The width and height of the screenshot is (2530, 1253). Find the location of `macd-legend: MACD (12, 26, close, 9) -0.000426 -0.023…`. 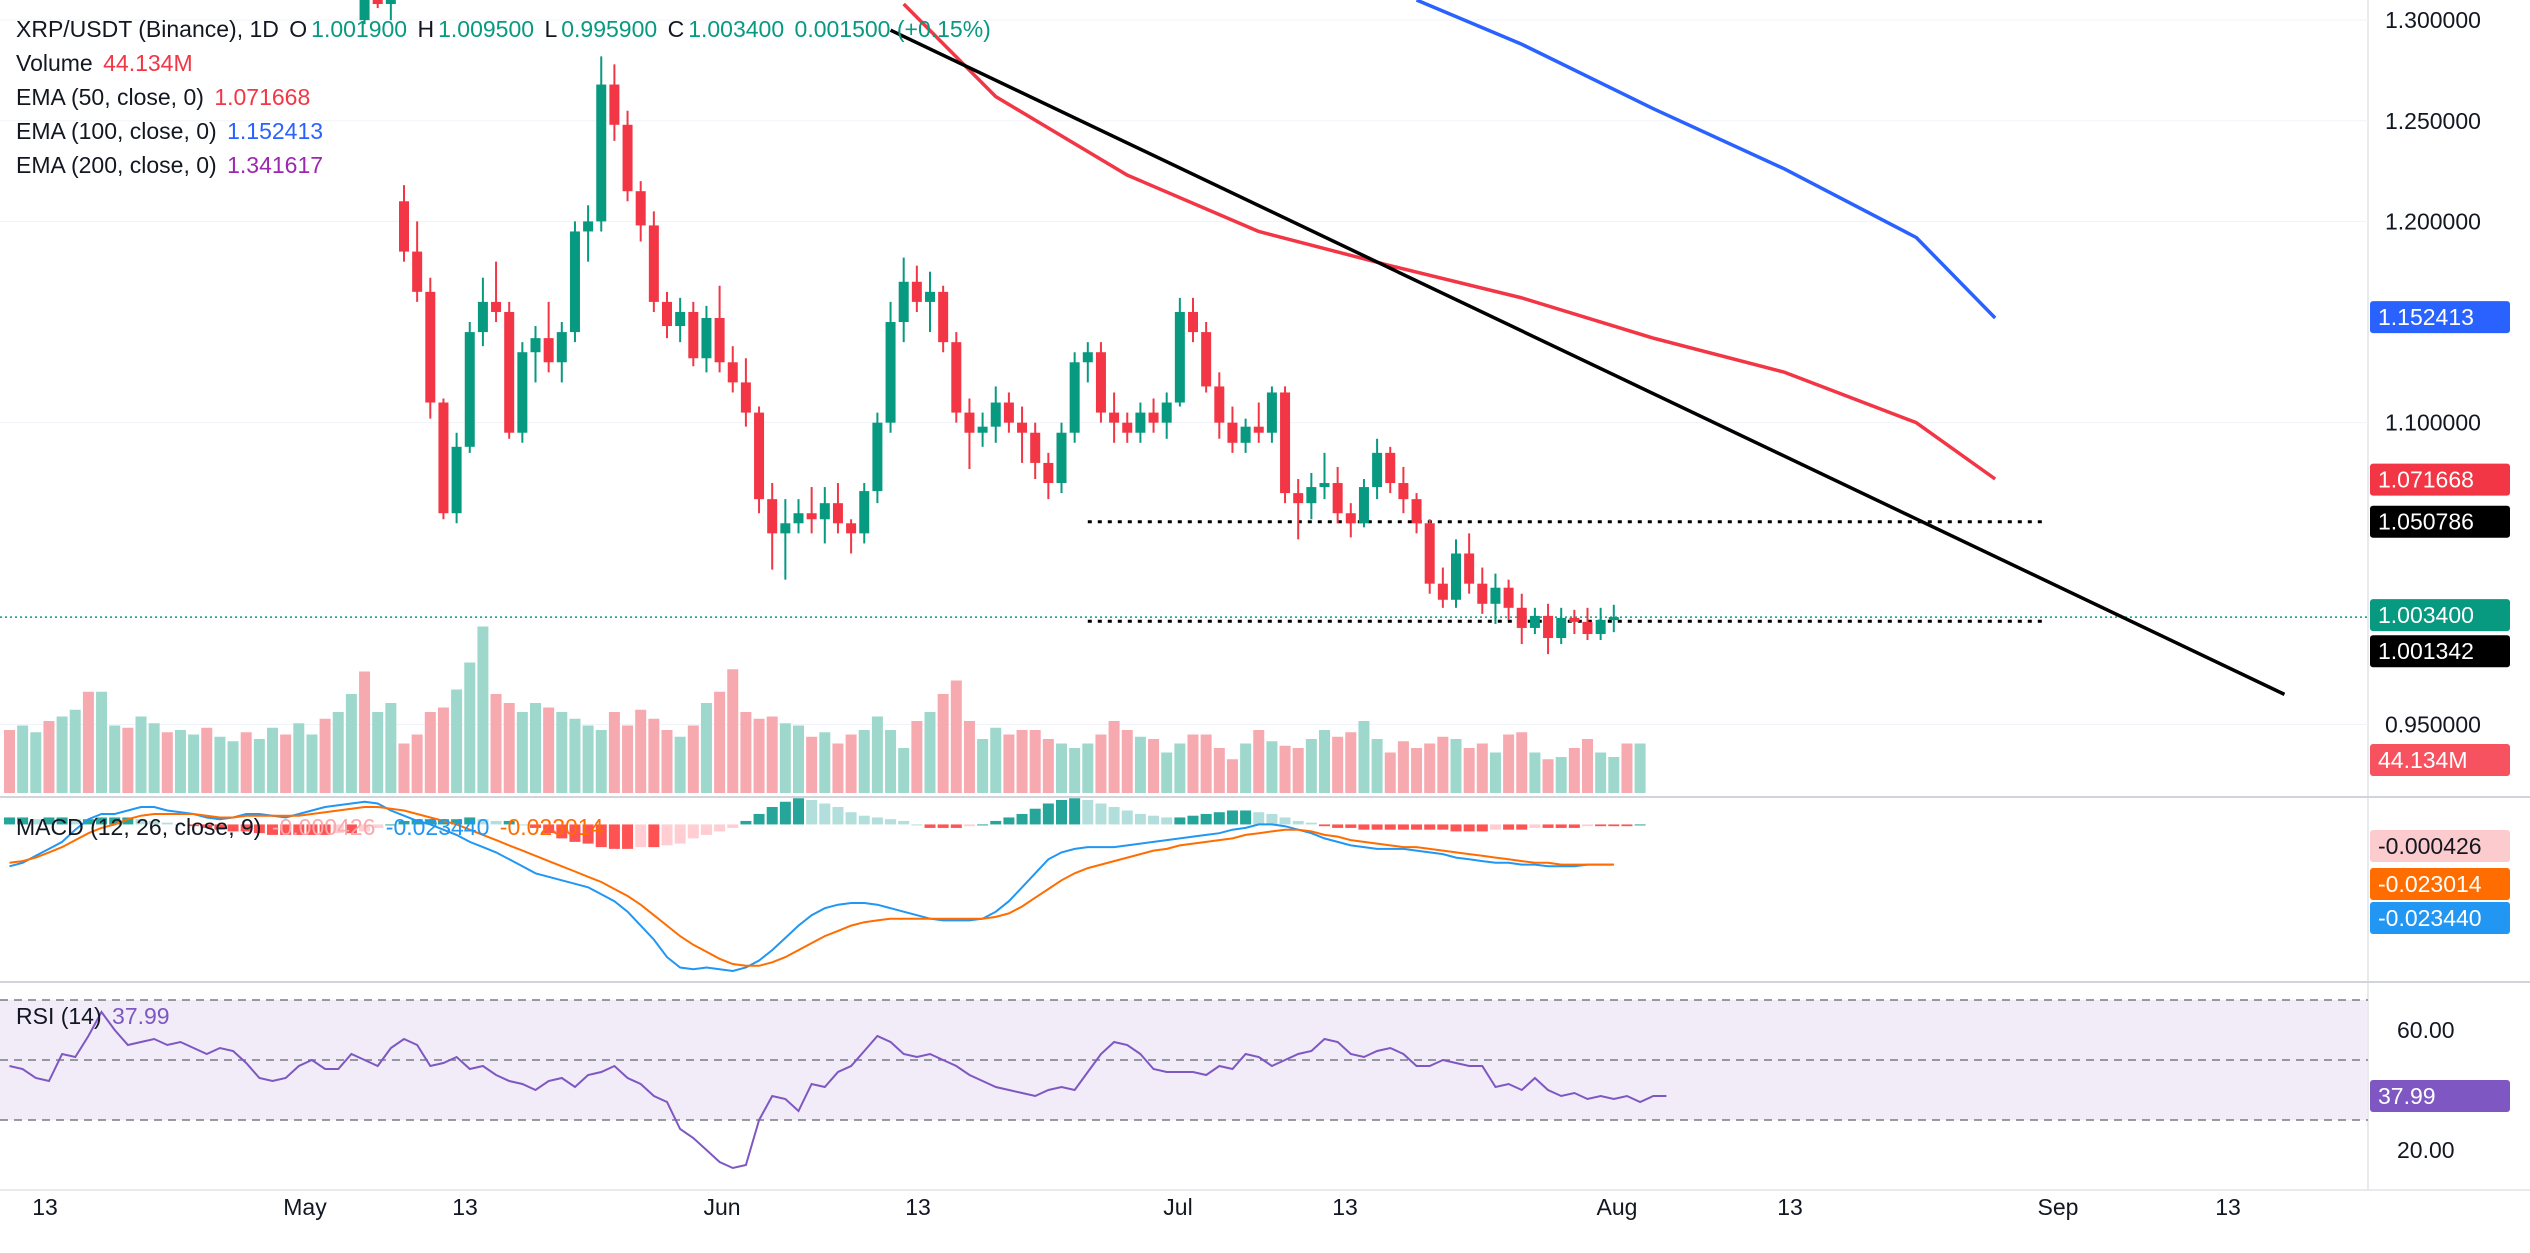

macd-legend: MACD (12, 26, close, 9) -0.000426 -0.023… is located at coordinates (311, 827).